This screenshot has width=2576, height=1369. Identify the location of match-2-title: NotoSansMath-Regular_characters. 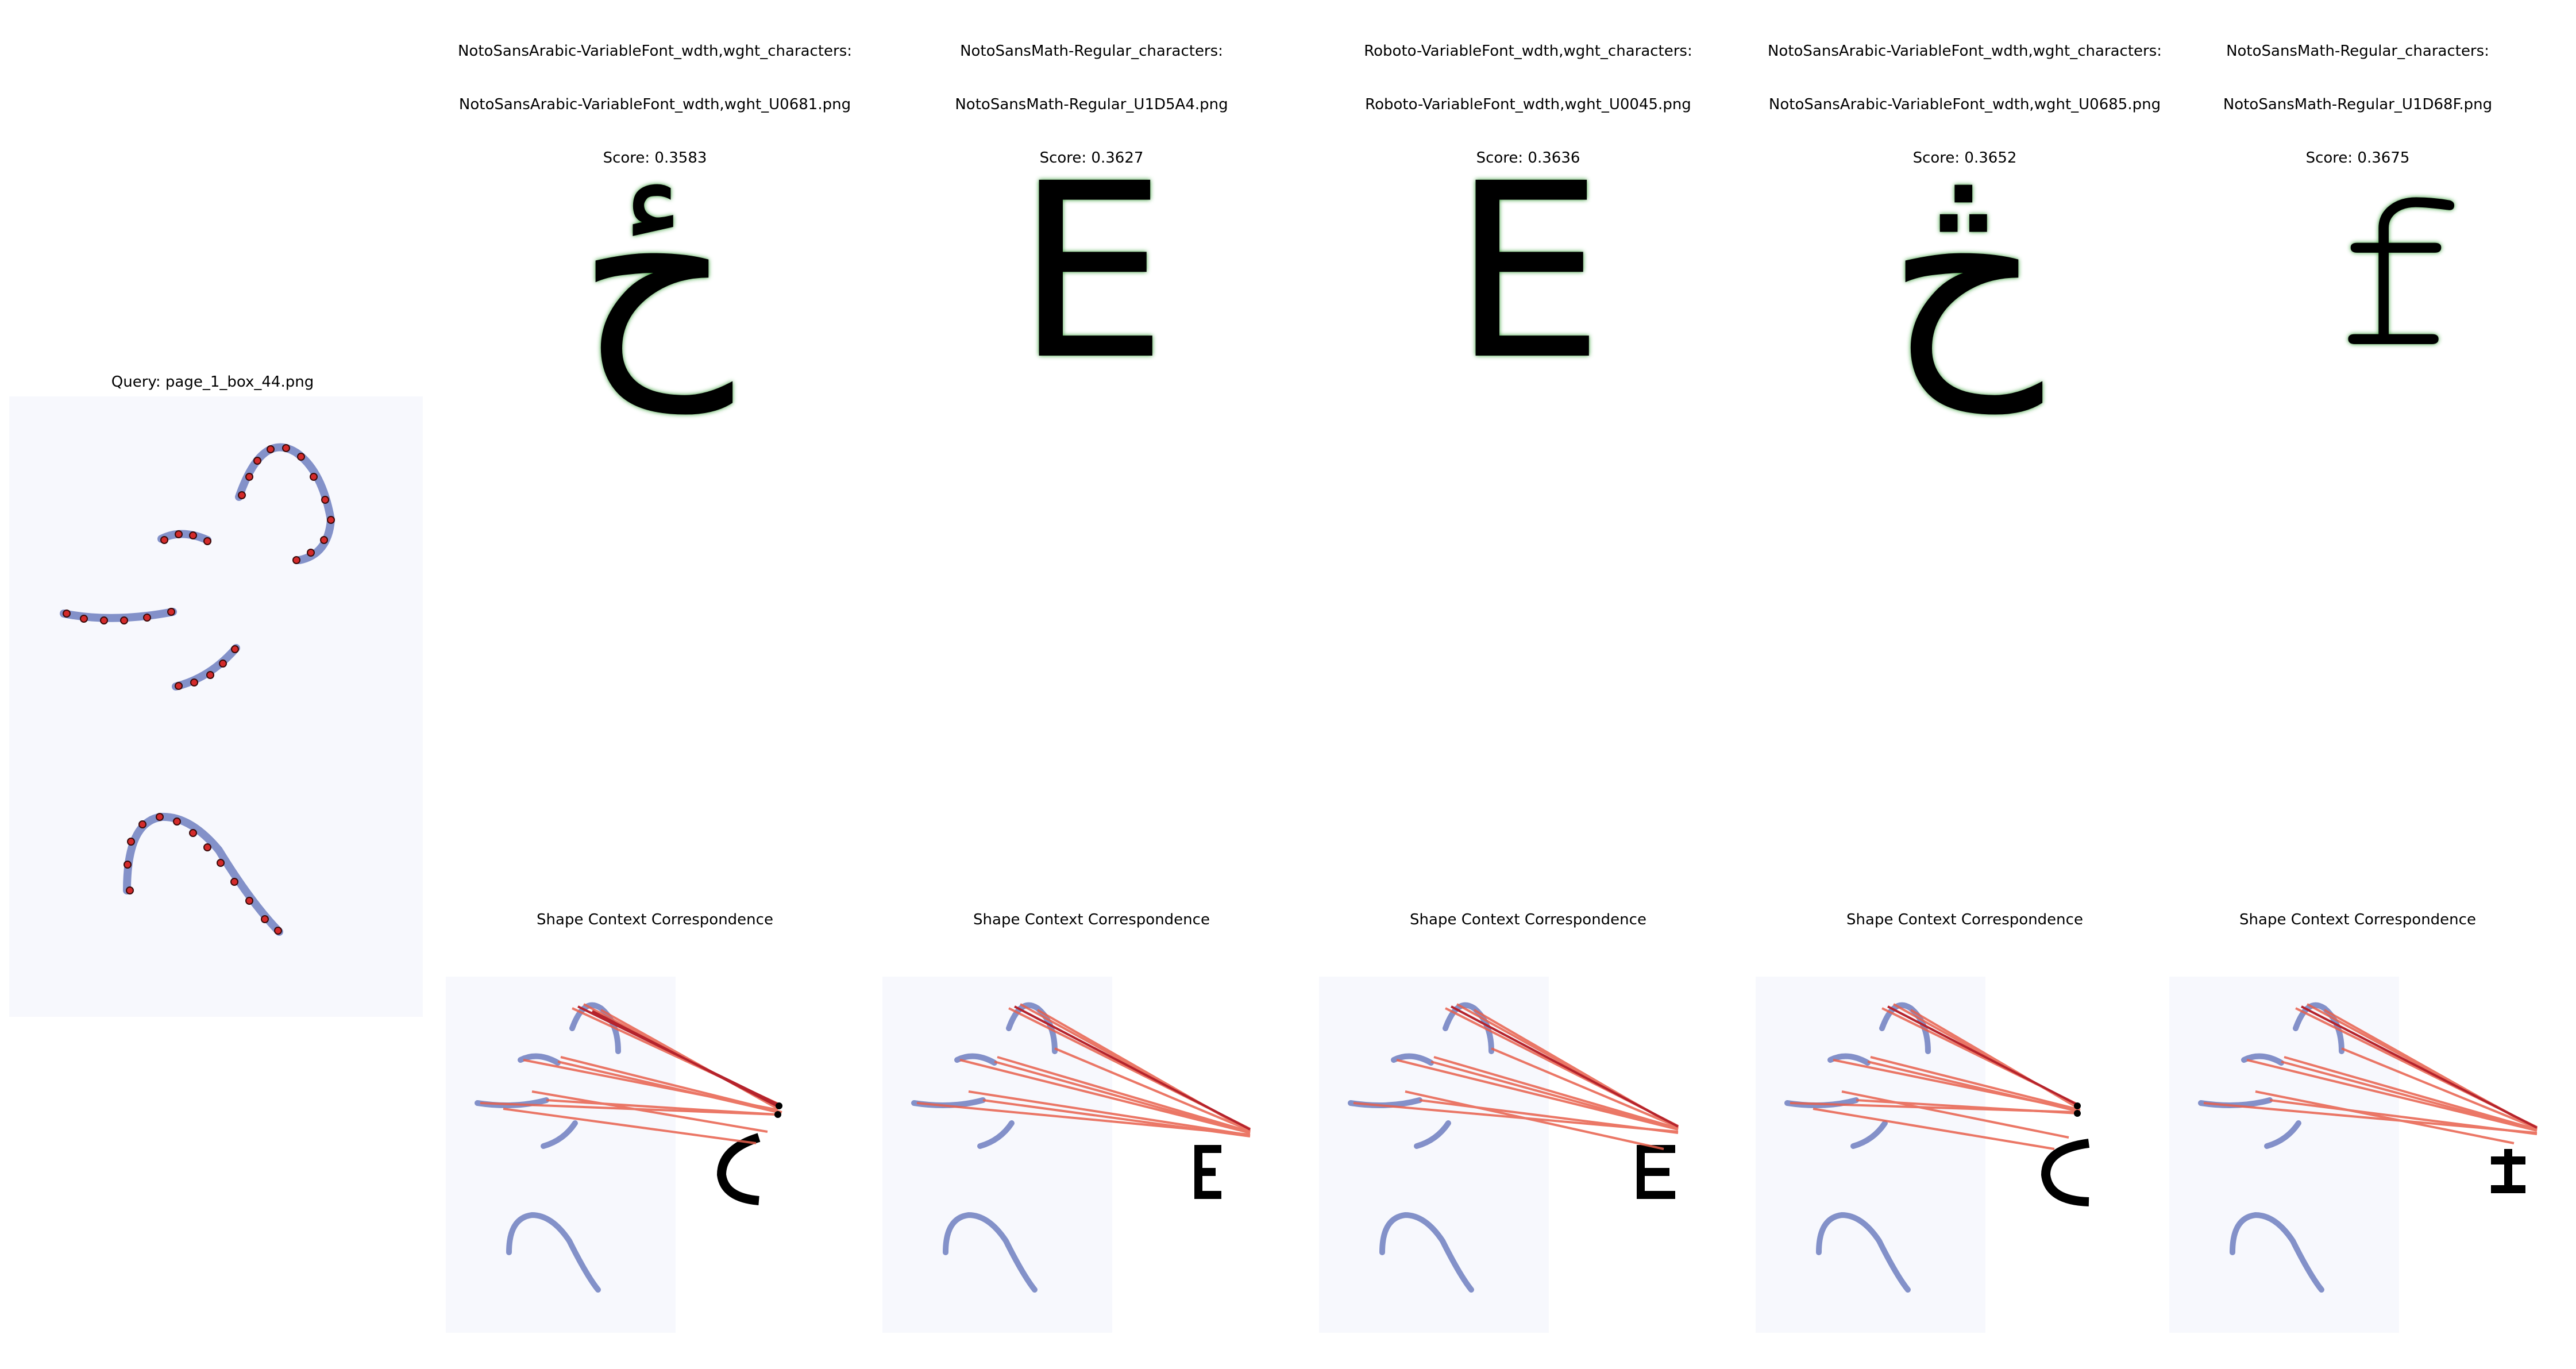
(1091, 96).